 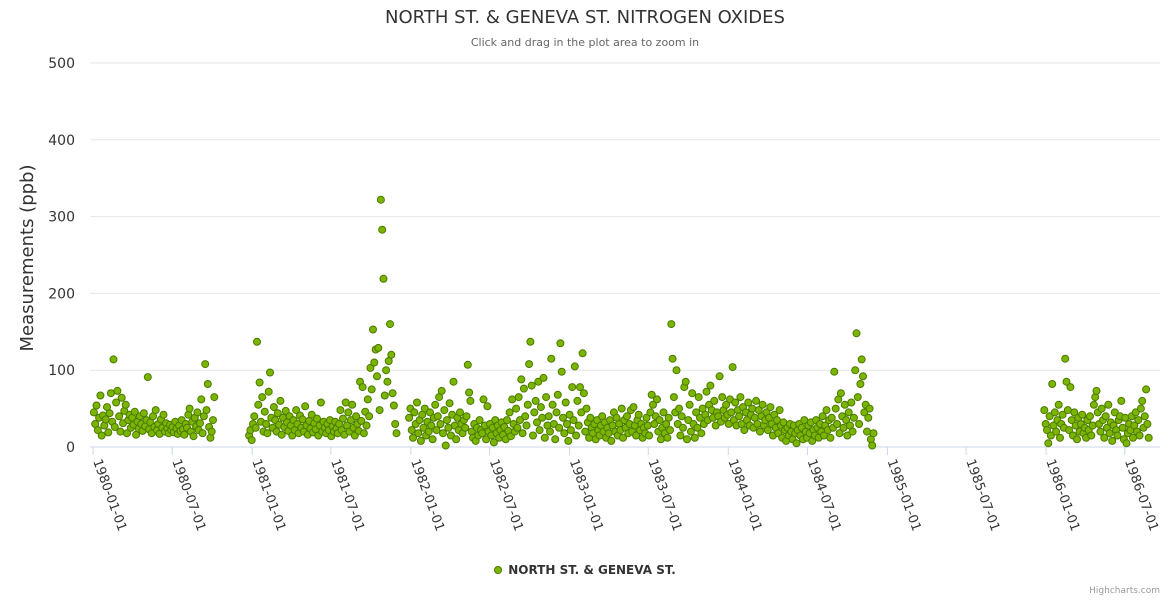 I want to click on legend-item-north-geneva: NORTH ST. & GENEVA ST., so click(x=585, y=570).